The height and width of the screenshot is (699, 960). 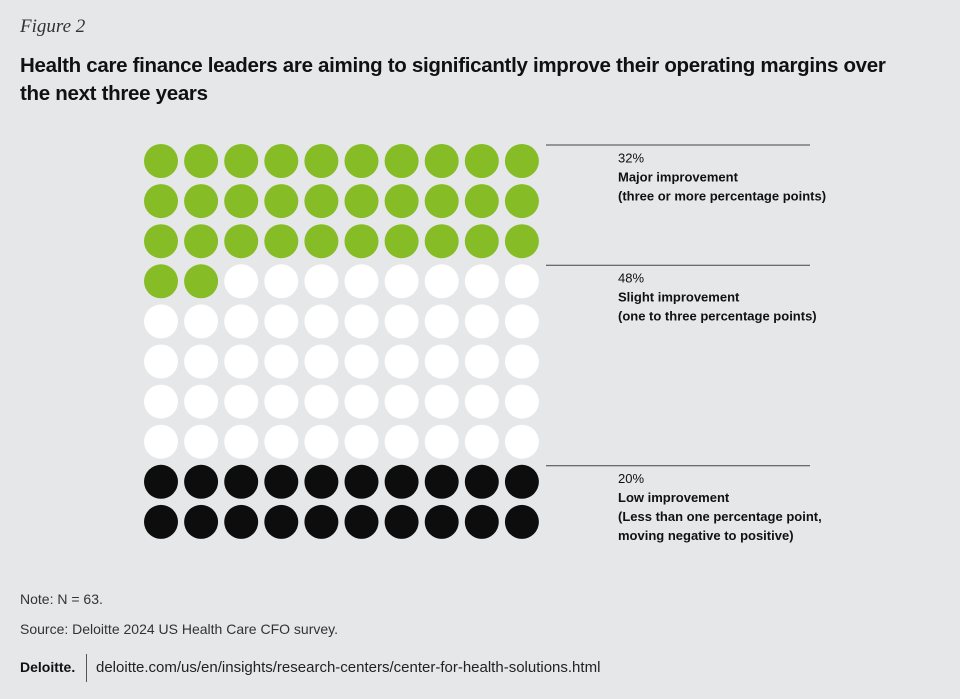 I want to click on category-description: (Less than one percentage point,, so click(x=720, y=516).